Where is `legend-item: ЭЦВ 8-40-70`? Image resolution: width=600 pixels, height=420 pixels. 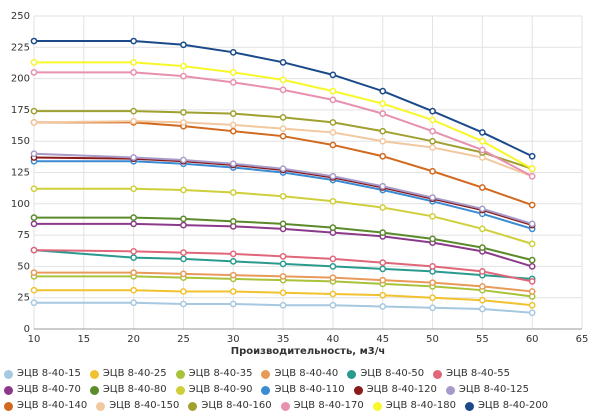 legend-item: ЭЦВ 8-40-70 is located at coordinates (42, 390).